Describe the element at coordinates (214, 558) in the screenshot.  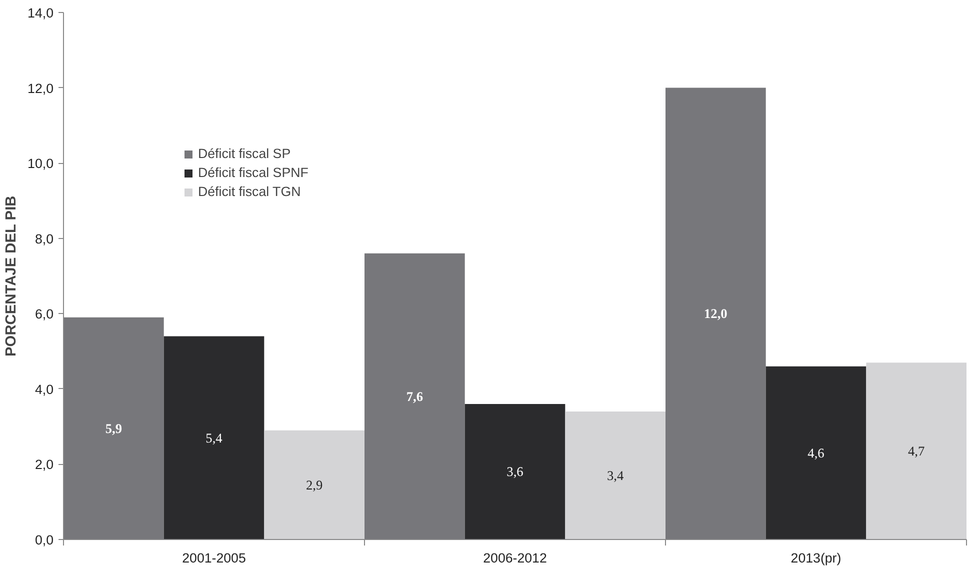
I see `x-tick-label: 2001-2005` at that location.